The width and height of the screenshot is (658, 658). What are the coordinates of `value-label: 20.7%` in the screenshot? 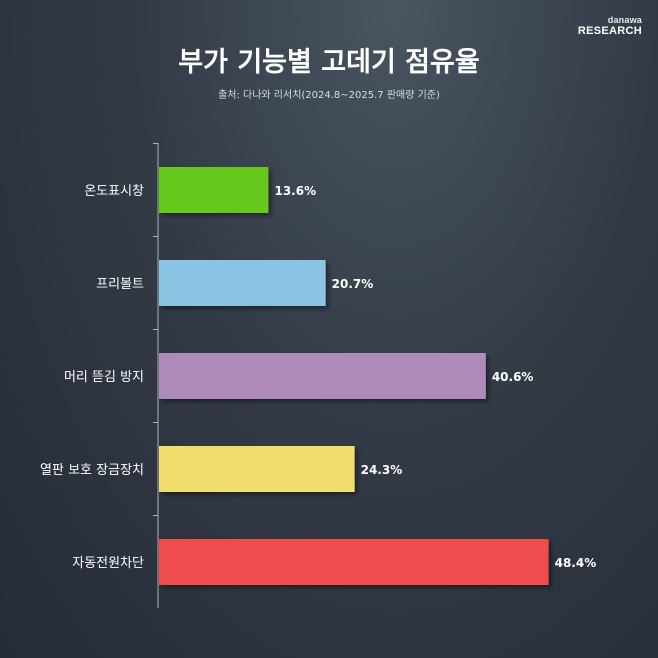 It's located at (353, 284).